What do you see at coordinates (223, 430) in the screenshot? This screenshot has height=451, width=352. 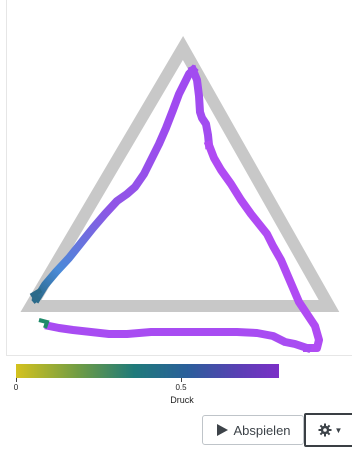 I see `play-icon` at bounding box center [223, 430].